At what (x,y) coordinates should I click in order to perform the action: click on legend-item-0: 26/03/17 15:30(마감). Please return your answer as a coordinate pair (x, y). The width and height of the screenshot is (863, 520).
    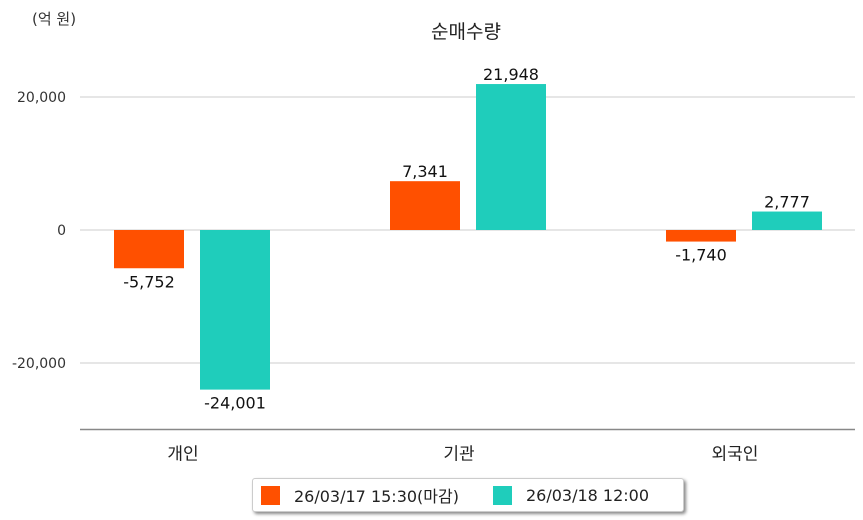
    Looking at the image, I should click on (360, 495).